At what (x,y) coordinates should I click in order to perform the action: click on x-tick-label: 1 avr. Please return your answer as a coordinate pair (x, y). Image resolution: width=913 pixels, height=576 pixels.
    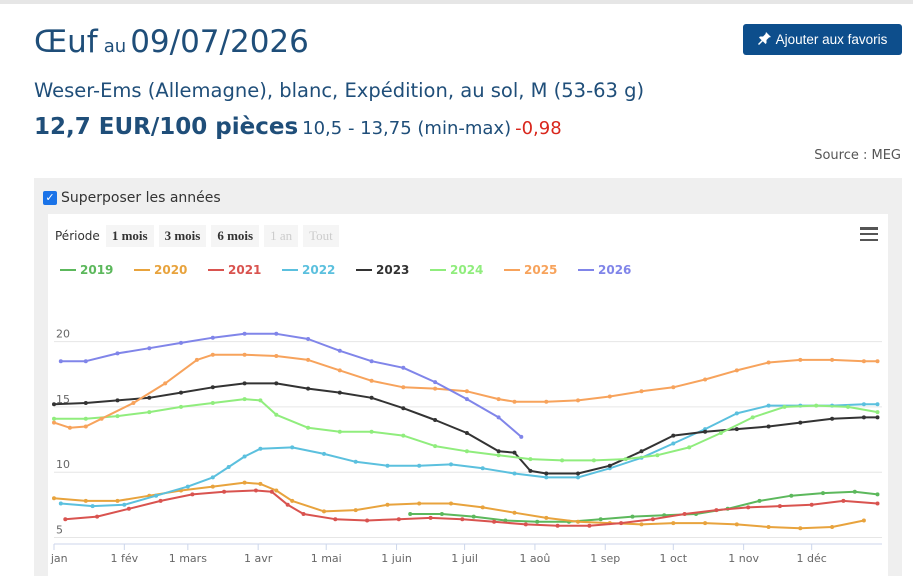
    Looking at the image, I should click on (258, 558).